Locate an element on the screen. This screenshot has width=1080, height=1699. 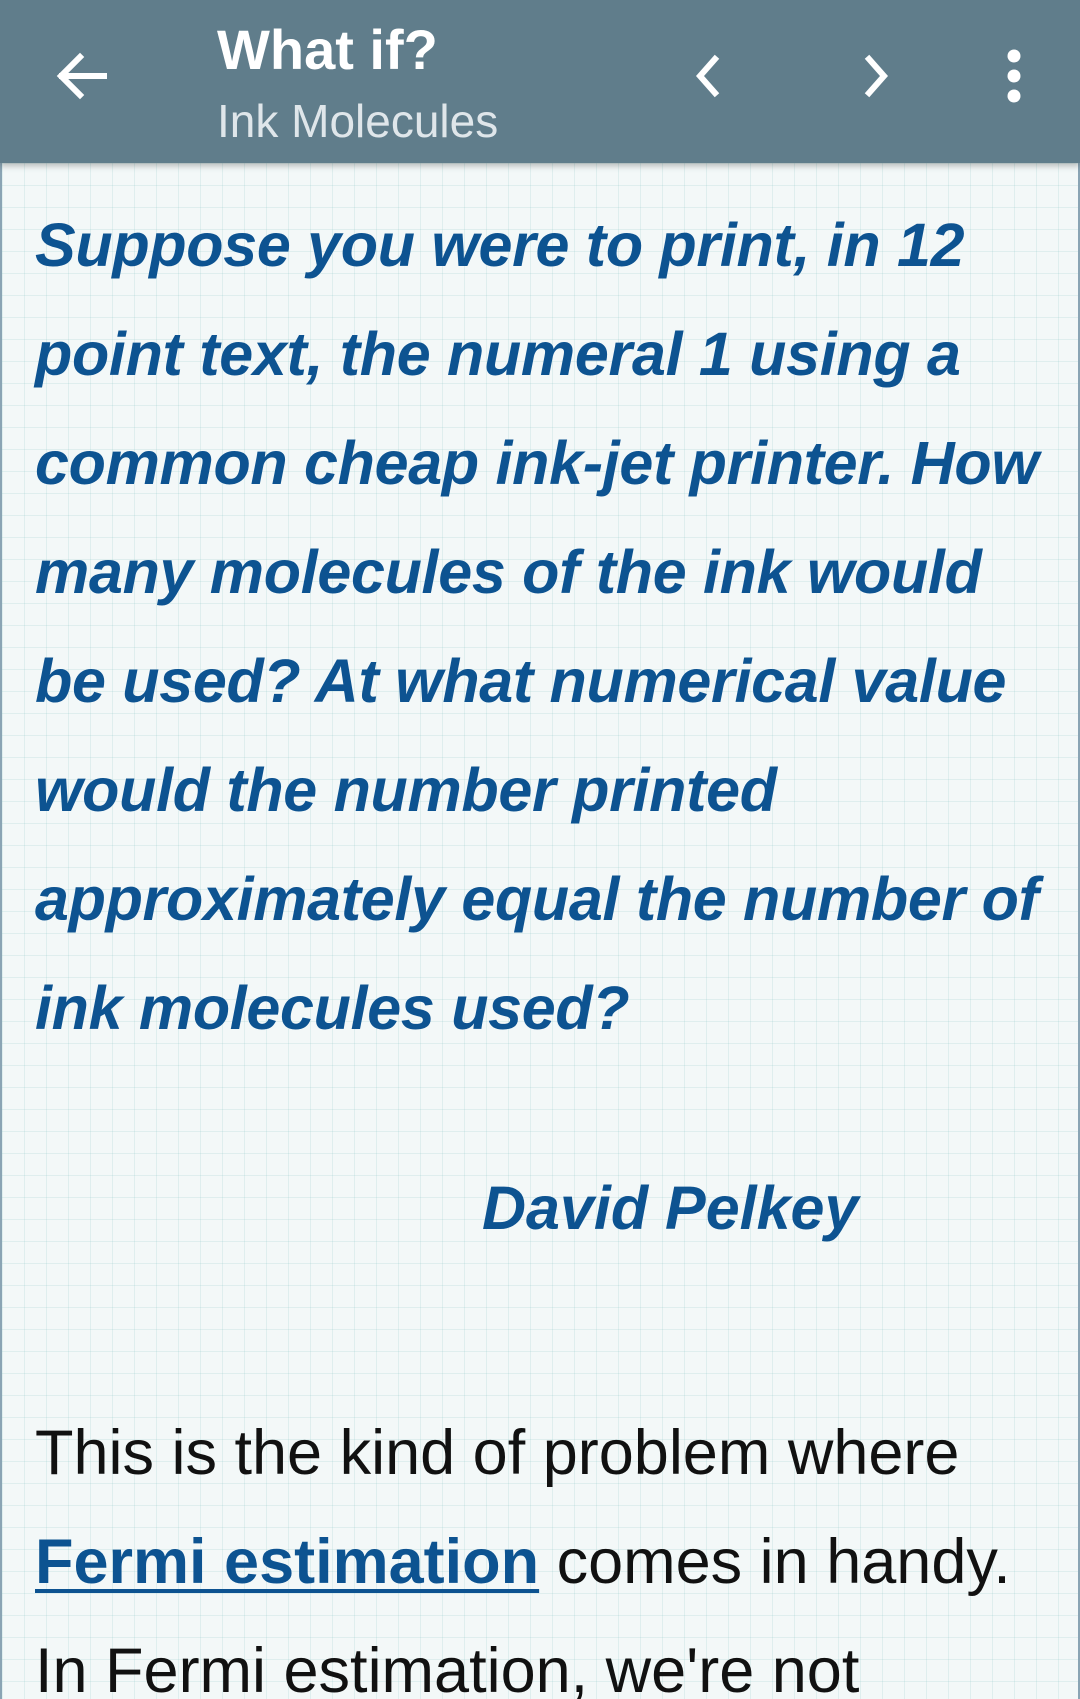
overflow-menu-button is located at coordinates (1014, 78).